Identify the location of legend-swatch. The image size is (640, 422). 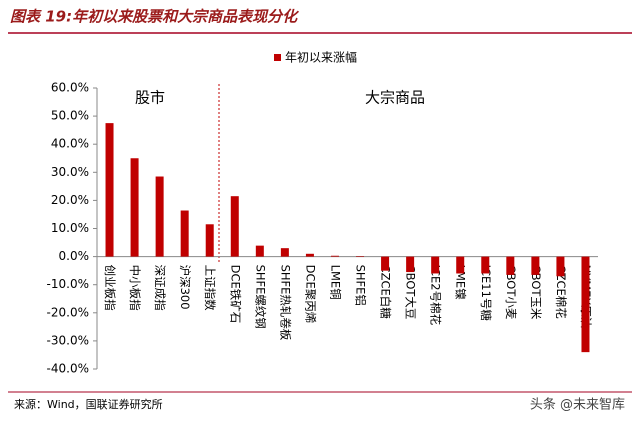
(277, 57).